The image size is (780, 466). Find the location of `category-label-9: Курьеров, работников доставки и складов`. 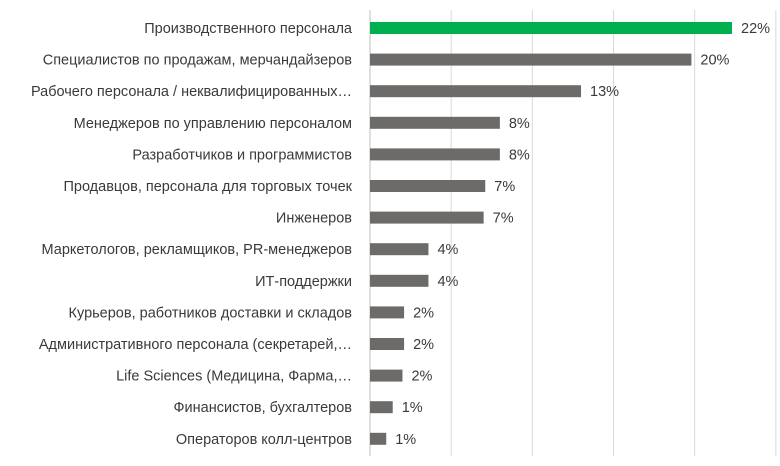

category-label-9: Курьеров, работников доставки и складов is located at coordinates (211, 313).